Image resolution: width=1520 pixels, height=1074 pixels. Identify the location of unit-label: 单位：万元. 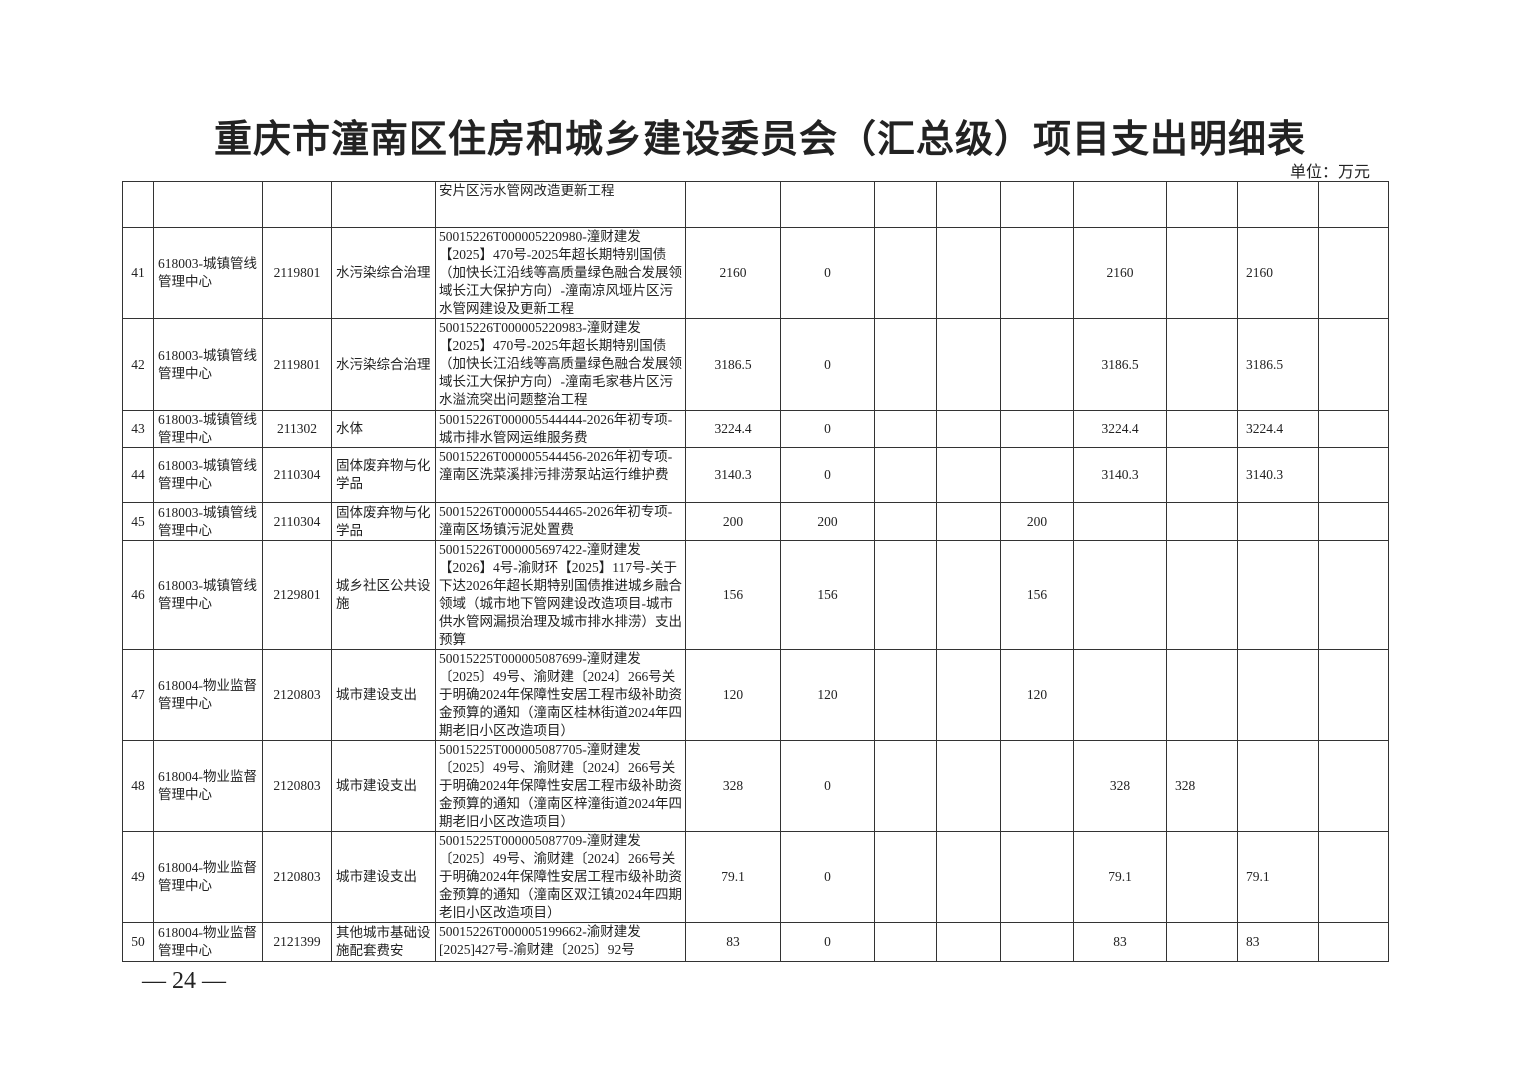
(1330, 172).